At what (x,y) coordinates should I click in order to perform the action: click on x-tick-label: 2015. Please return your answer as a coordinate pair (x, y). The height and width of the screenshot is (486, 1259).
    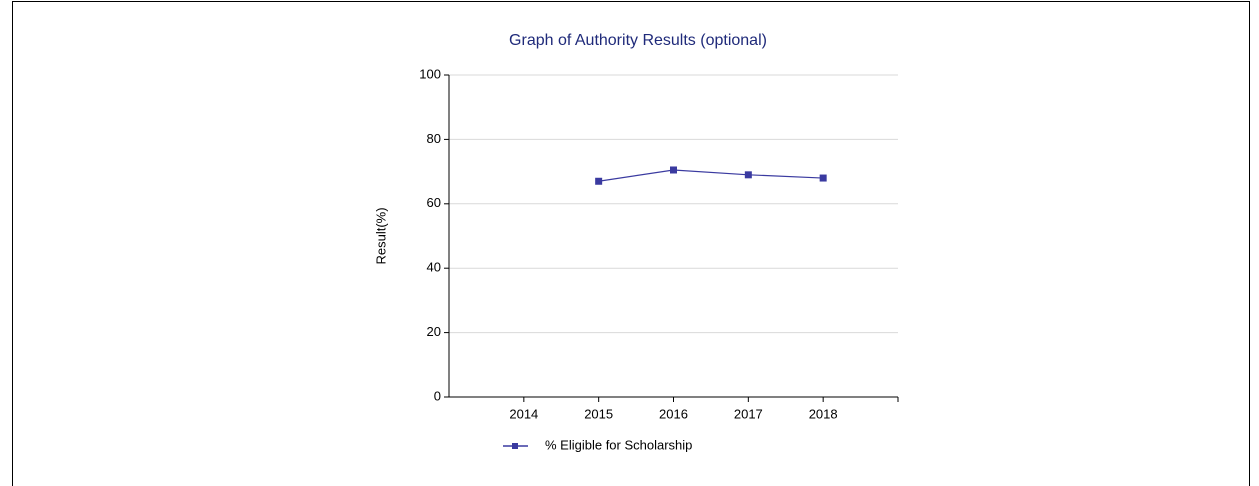
    Looking at the image, I should click on (598, 413).